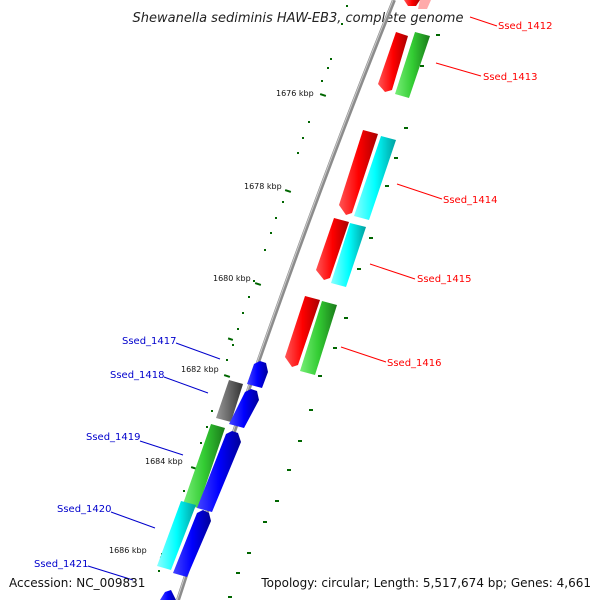 The width and height of the screenshot is (600, 600). I want to click on gene-label-ssed-1421: Ssed_1421, so click(61, 564).